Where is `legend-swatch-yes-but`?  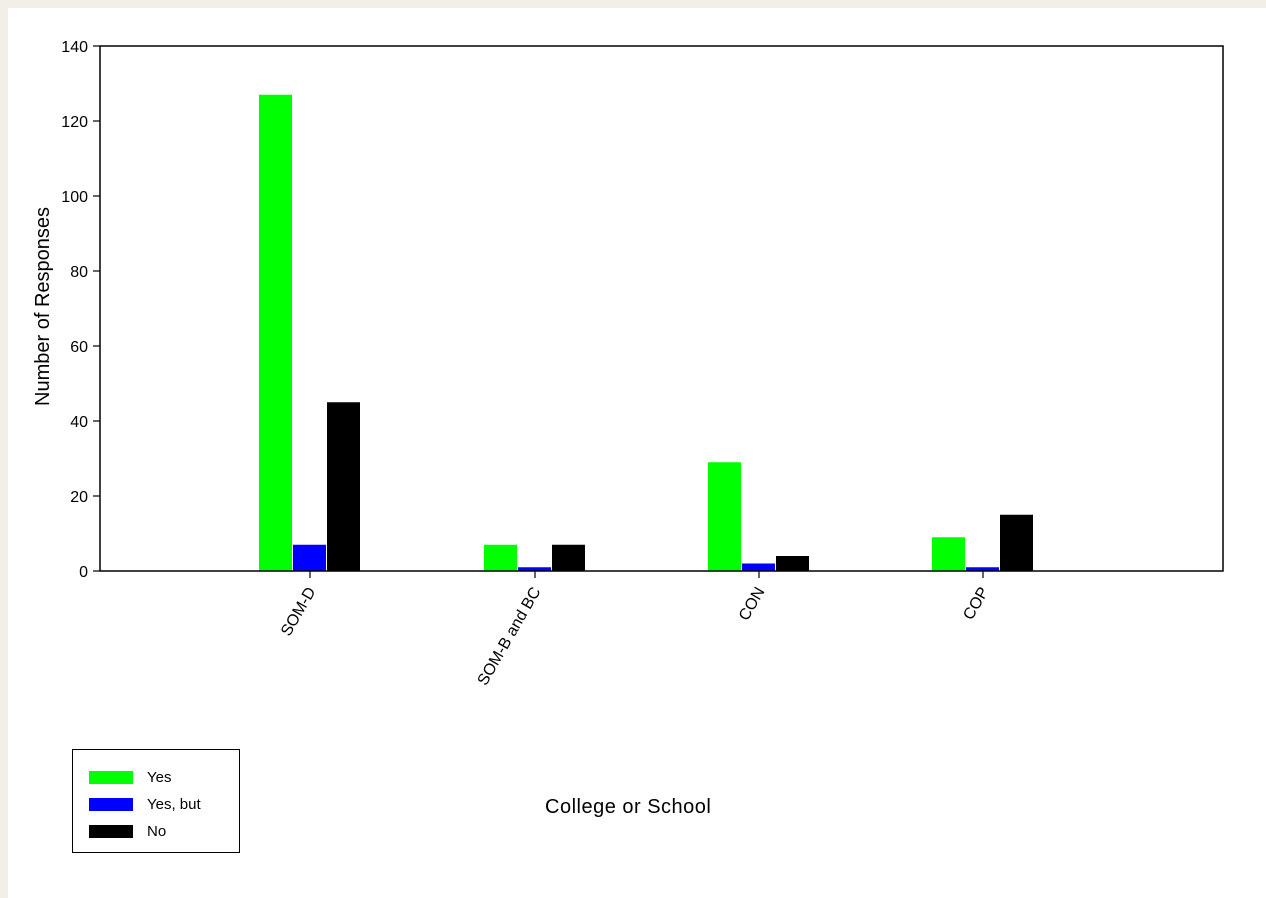
legend-swatch-yes-but is located at coordinates (111, 804).